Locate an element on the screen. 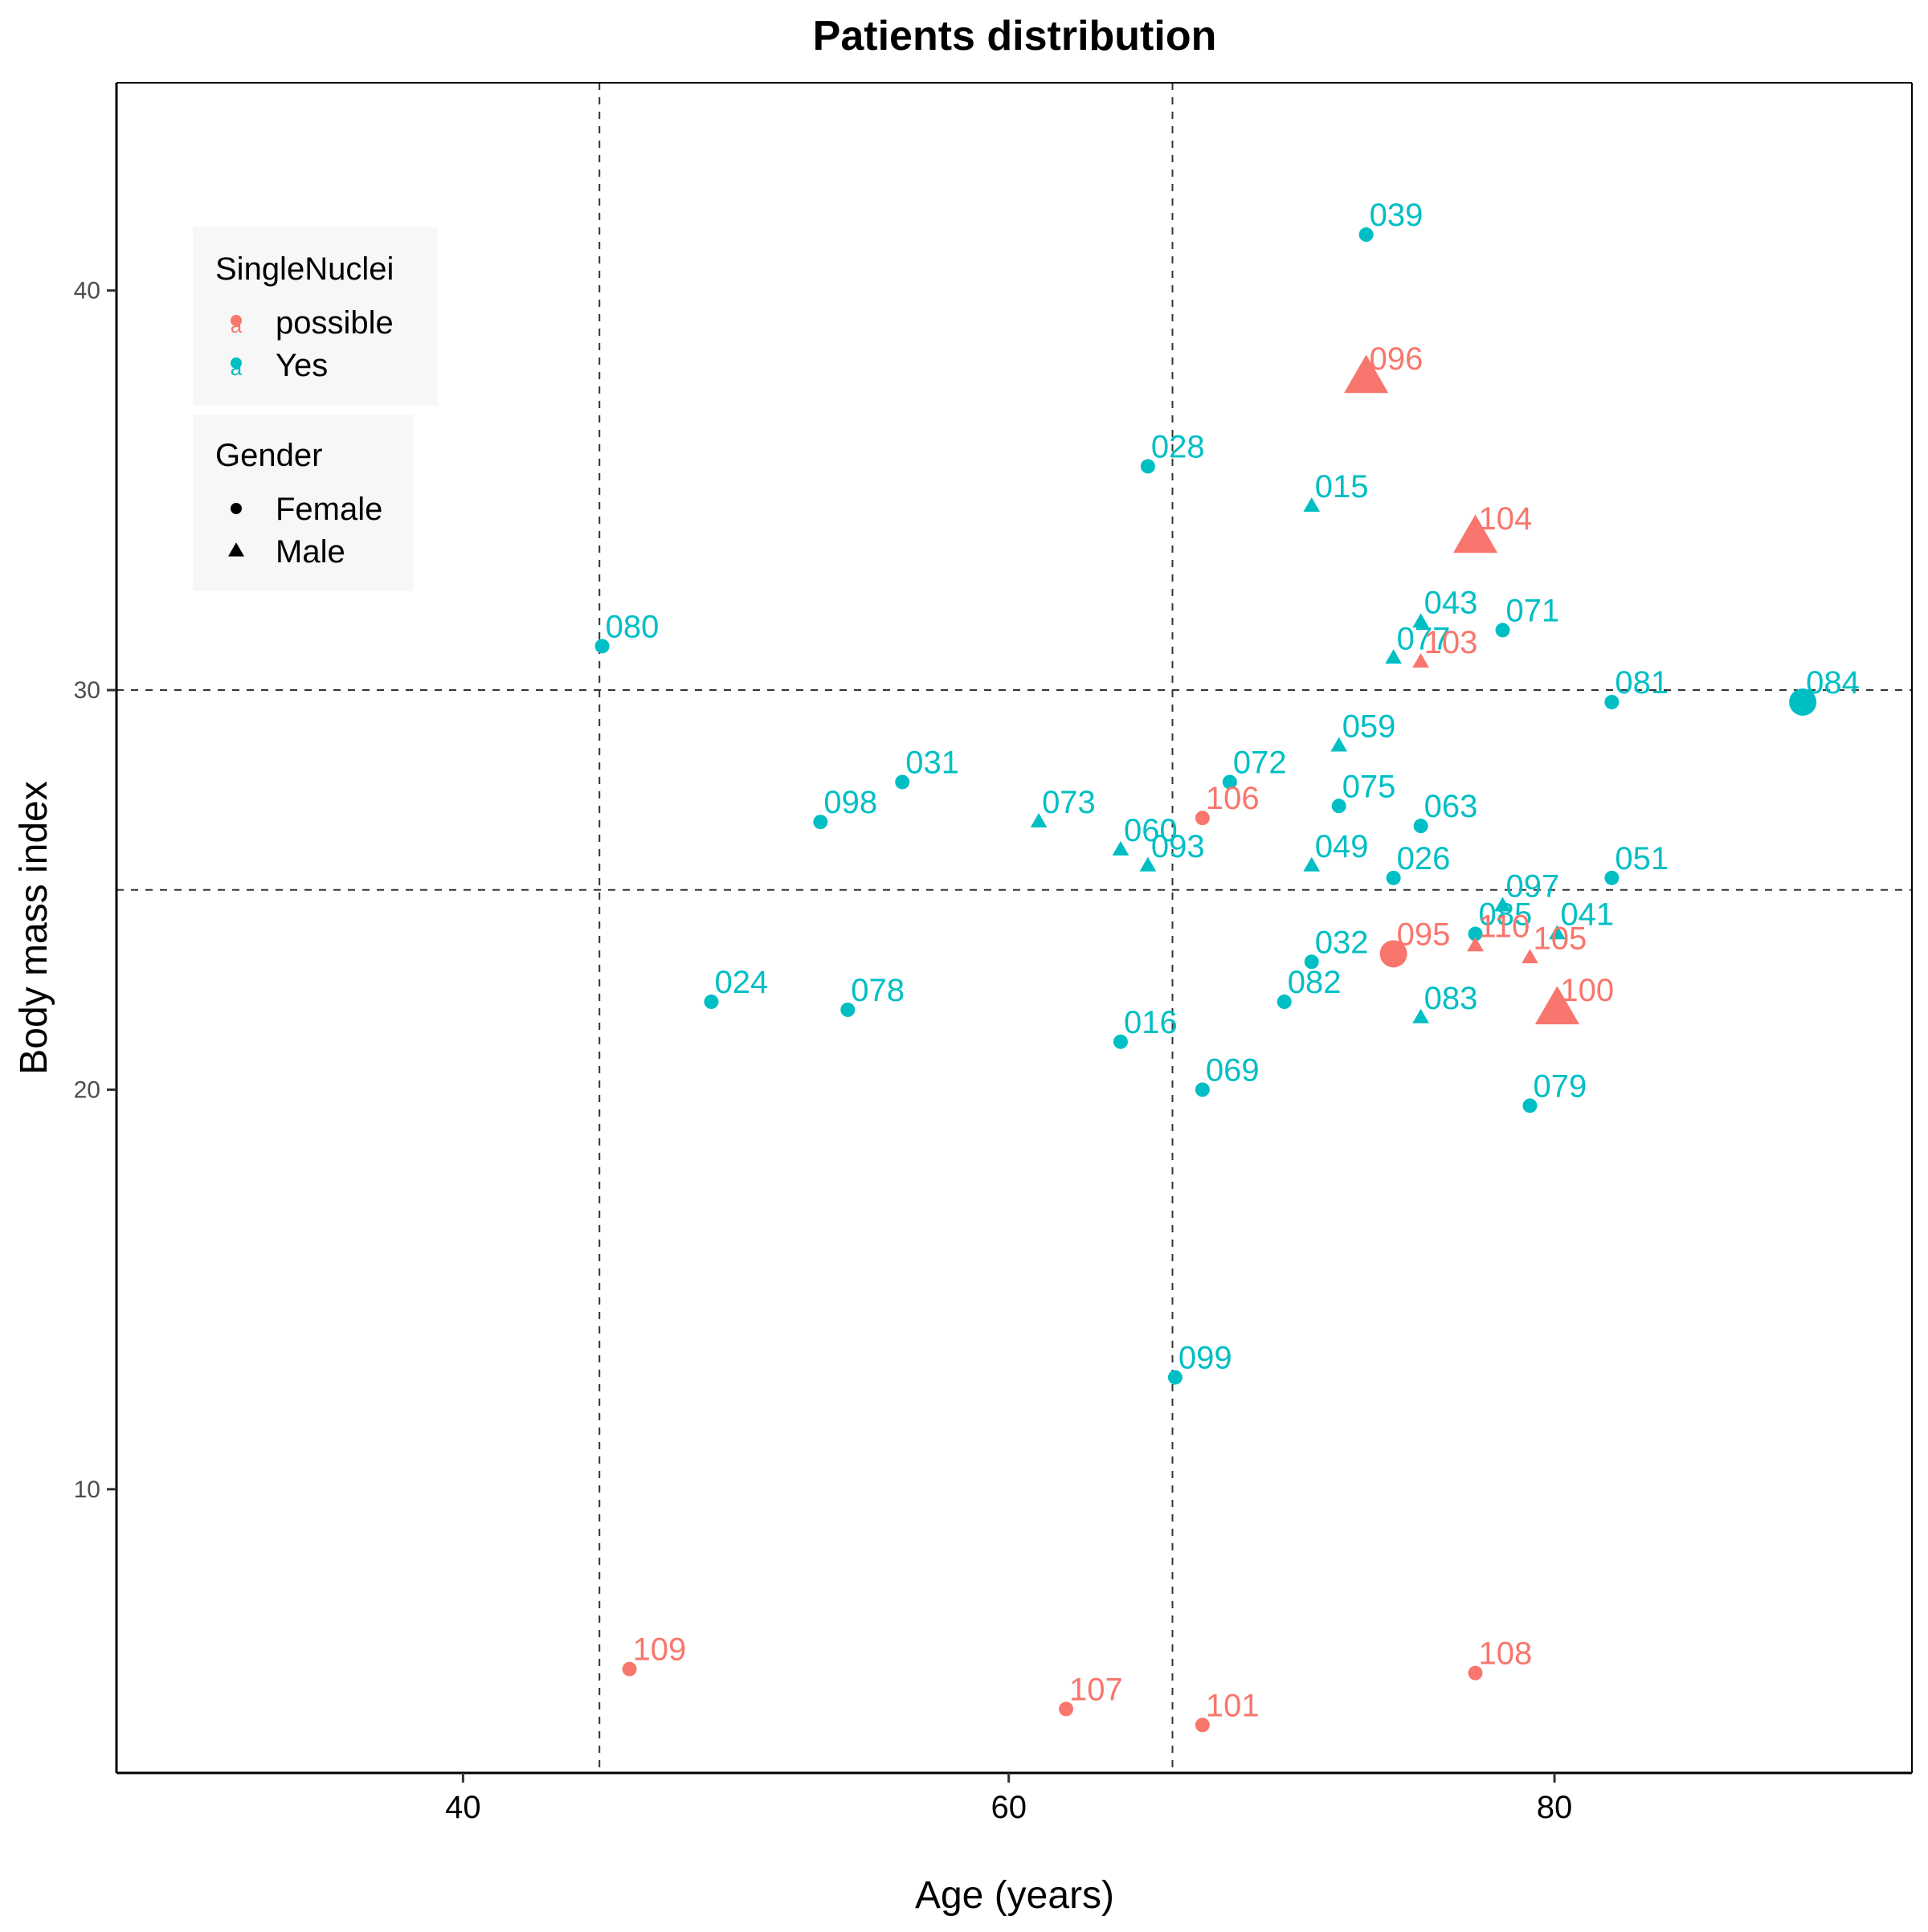 This screenshot has height=1932, width=1928. data-label: 069 is located at coordinates (1233, 1070).